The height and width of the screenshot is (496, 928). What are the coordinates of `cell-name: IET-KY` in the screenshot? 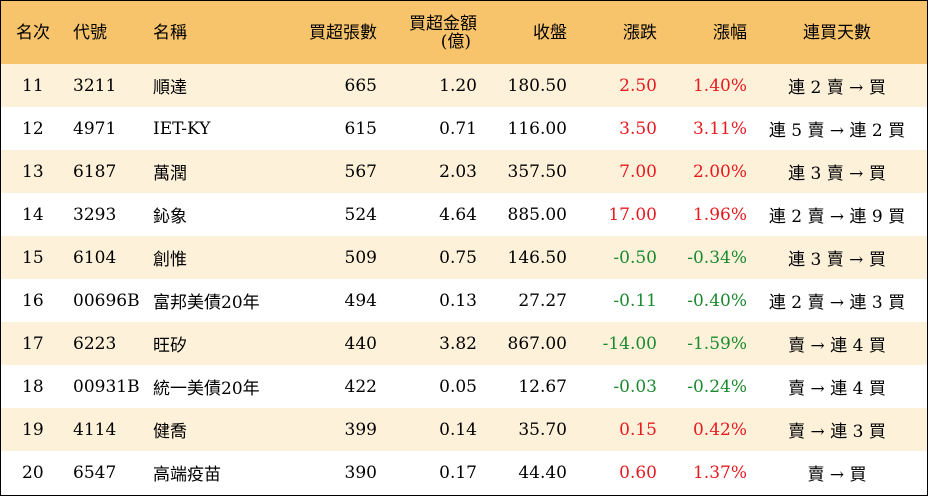 It's located at (182, 128).